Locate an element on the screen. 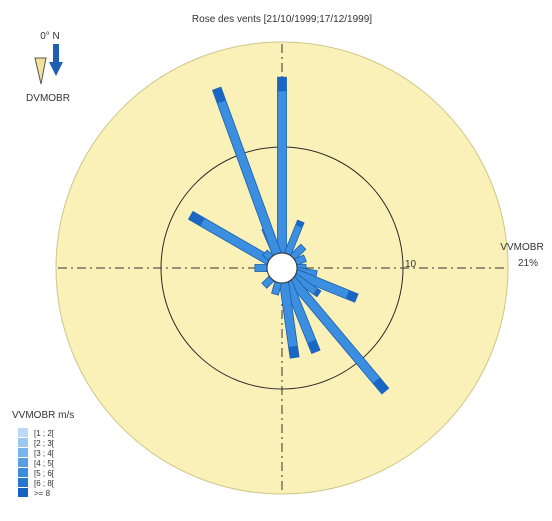 The width and height of the screenshot is (552, 521). calm-circle is located at coordinates (282, 268).